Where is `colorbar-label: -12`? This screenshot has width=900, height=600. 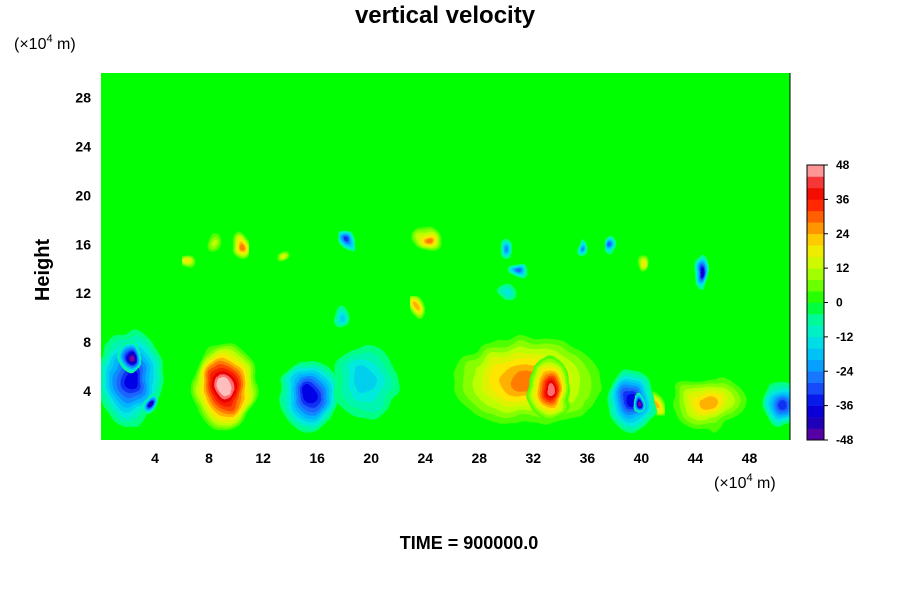 colorbar-label: -12 is located at coordinates (845, 337).